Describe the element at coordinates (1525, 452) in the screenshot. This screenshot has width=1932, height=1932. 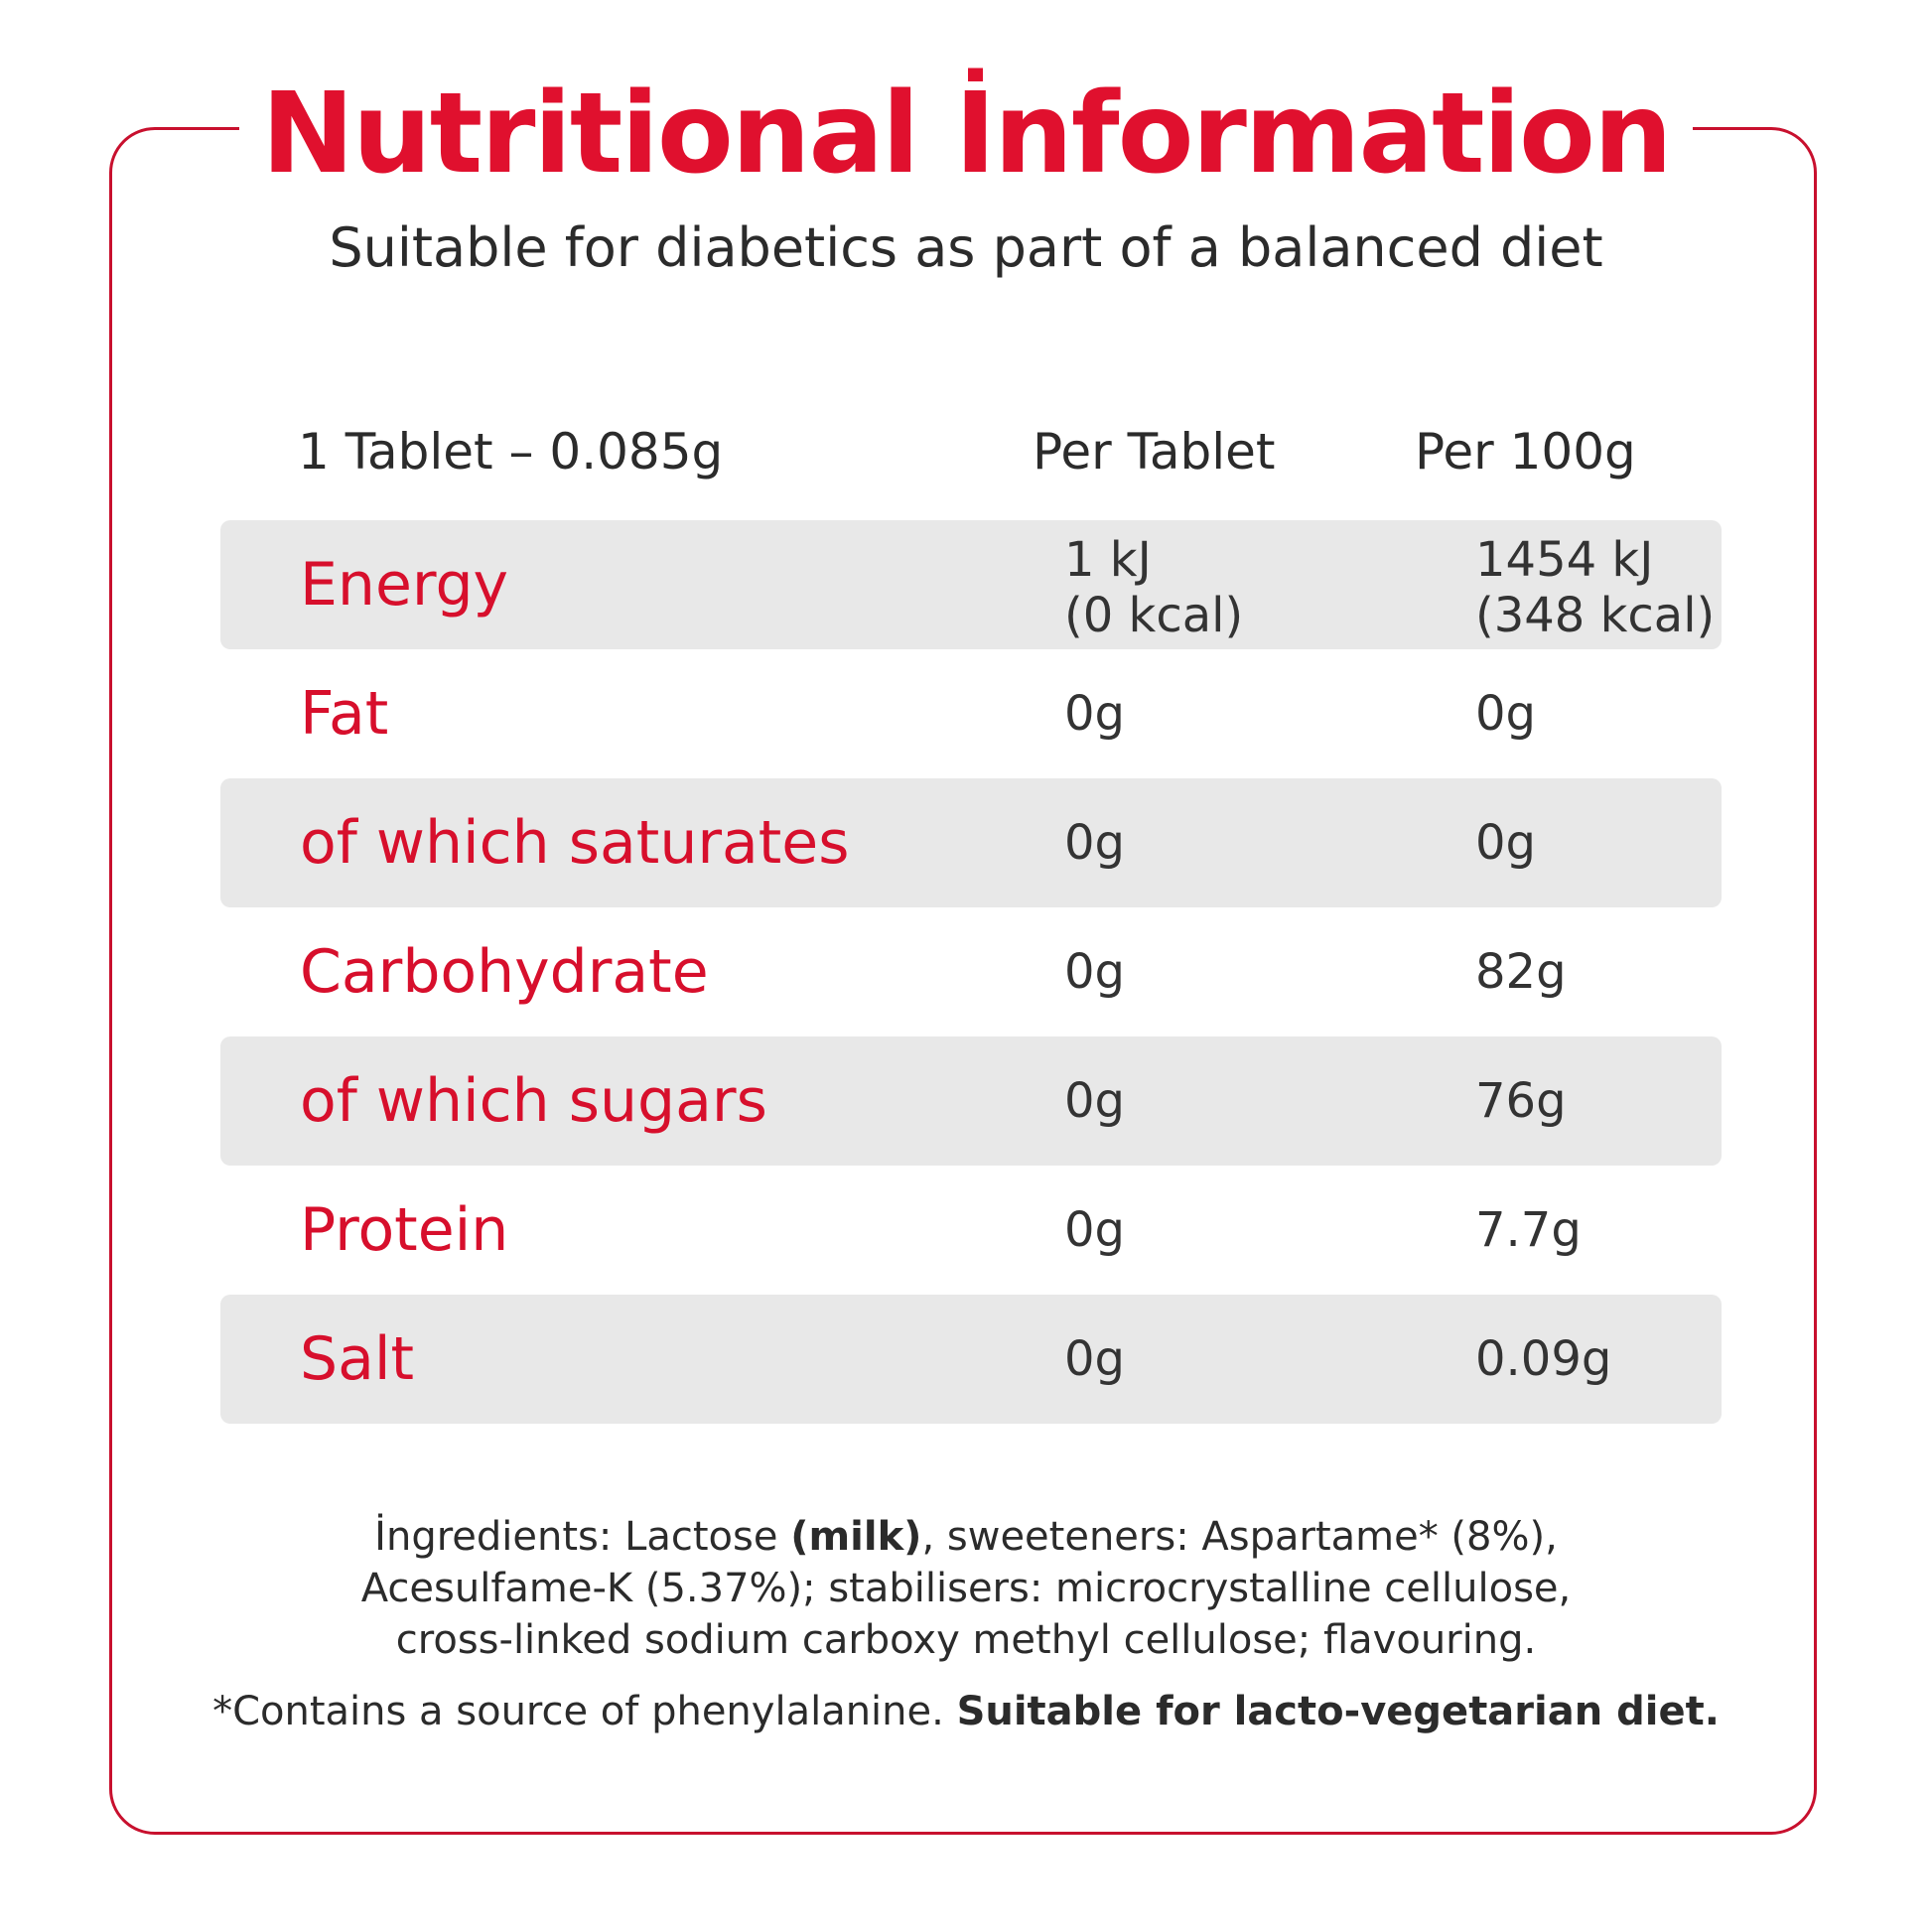
I see `column-header-per-100g: Per 100g` at that location.